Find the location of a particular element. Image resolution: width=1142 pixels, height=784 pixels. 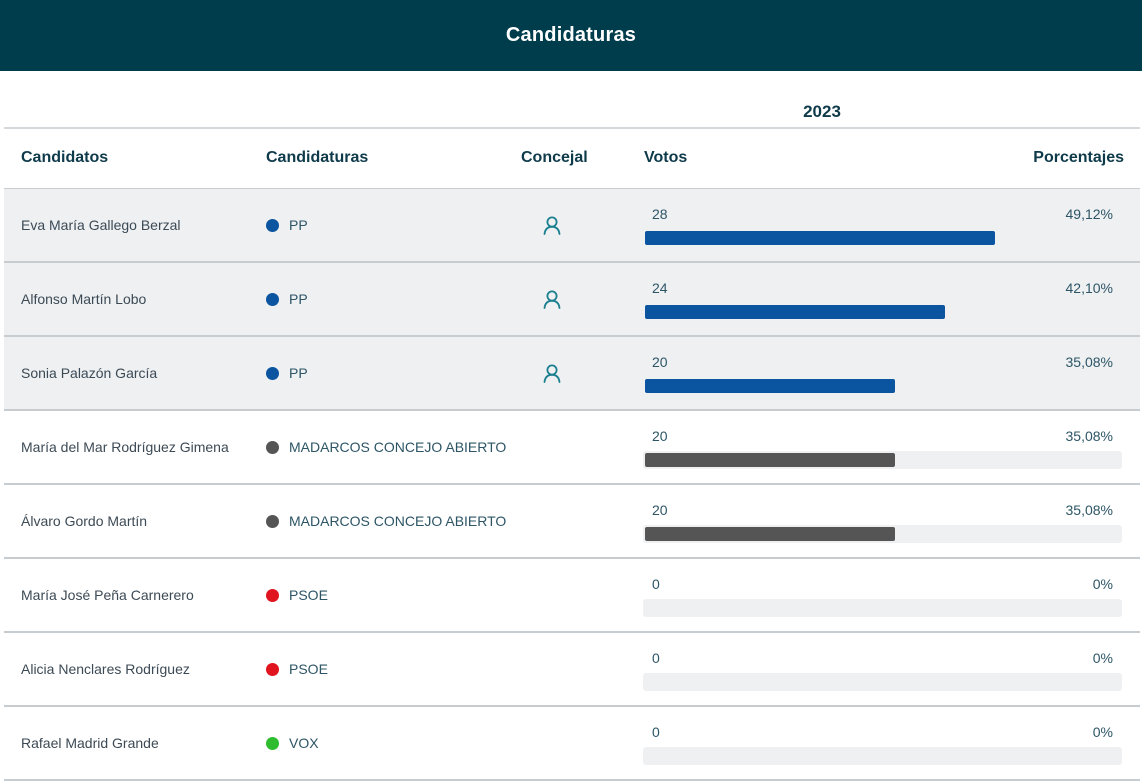

candidate-name: Sonia Palazón García is located at coordinates (89, 373).